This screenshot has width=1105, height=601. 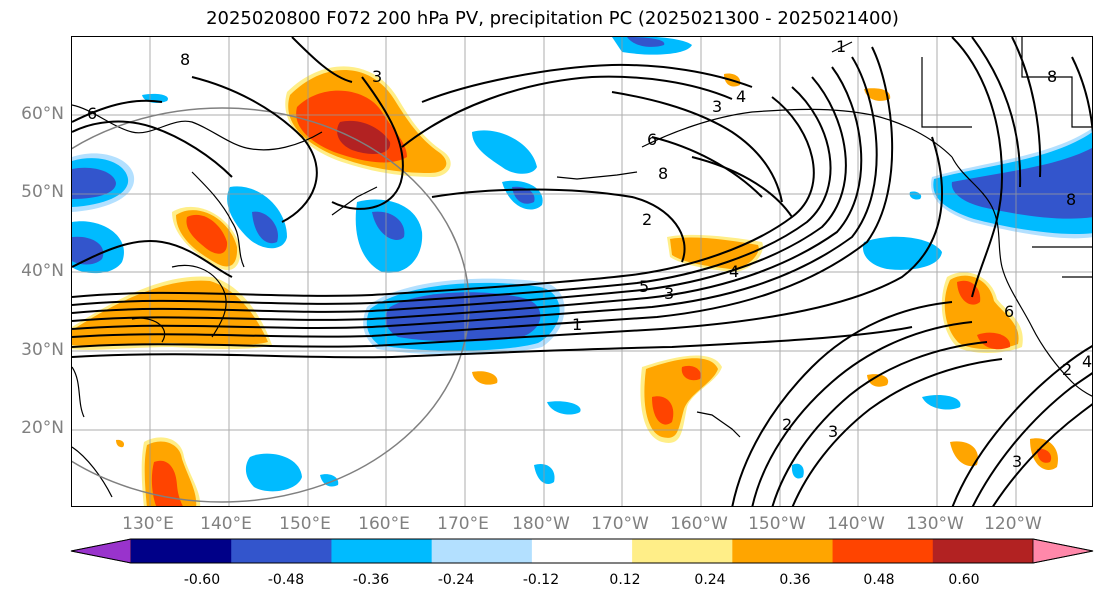 What do you see at coordinates (699, 524) in the screenshot?
I see `lon-label: 160°W` at bounding box center [699, 524].